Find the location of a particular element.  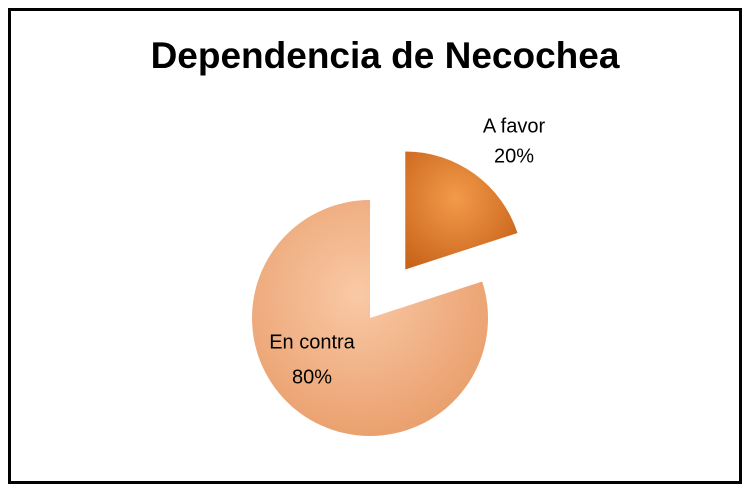

slice-label: En contra is located at coordinates (312, 342).